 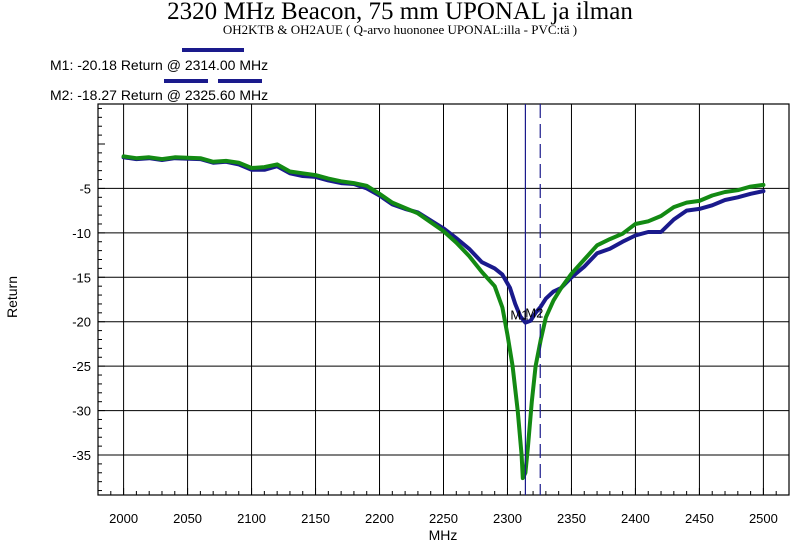 What do you see at coordinates (379, 518) in the screenshot?
I see `x-tick-label: 2200` at bounding box center [379, 518].